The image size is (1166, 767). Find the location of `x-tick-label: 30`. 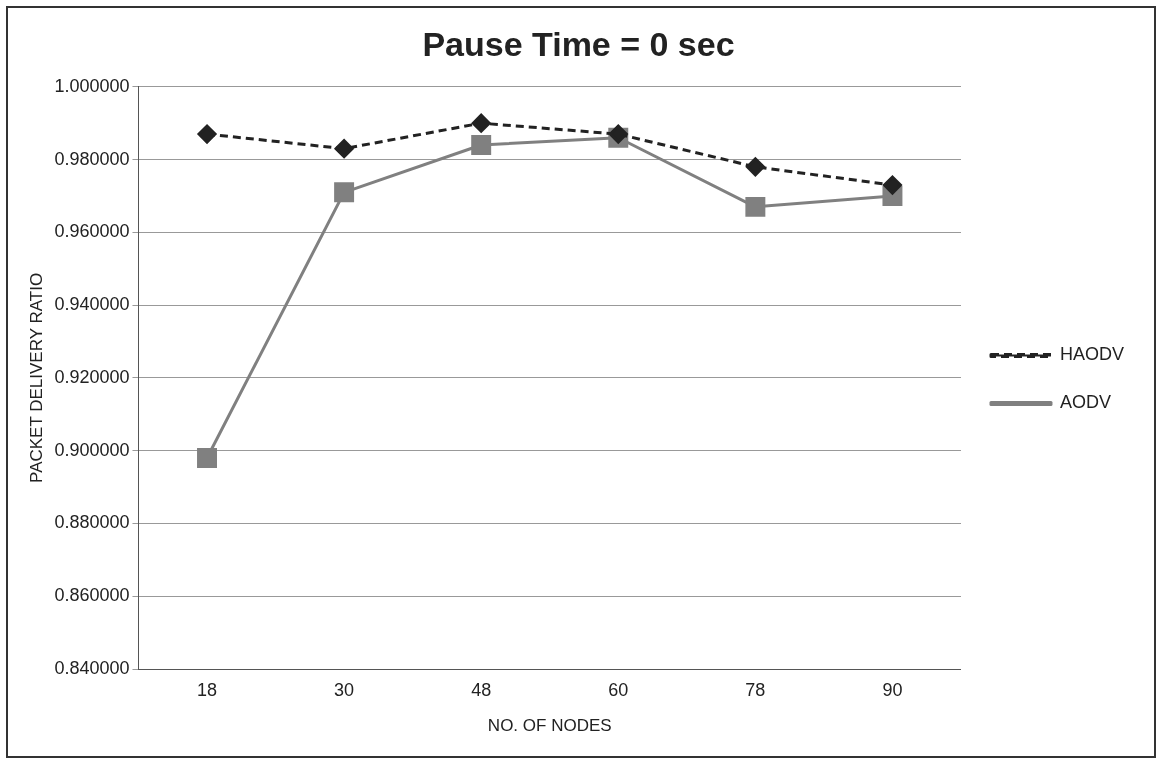

x-tick-label: 30 is located at coordinates (344, 689).